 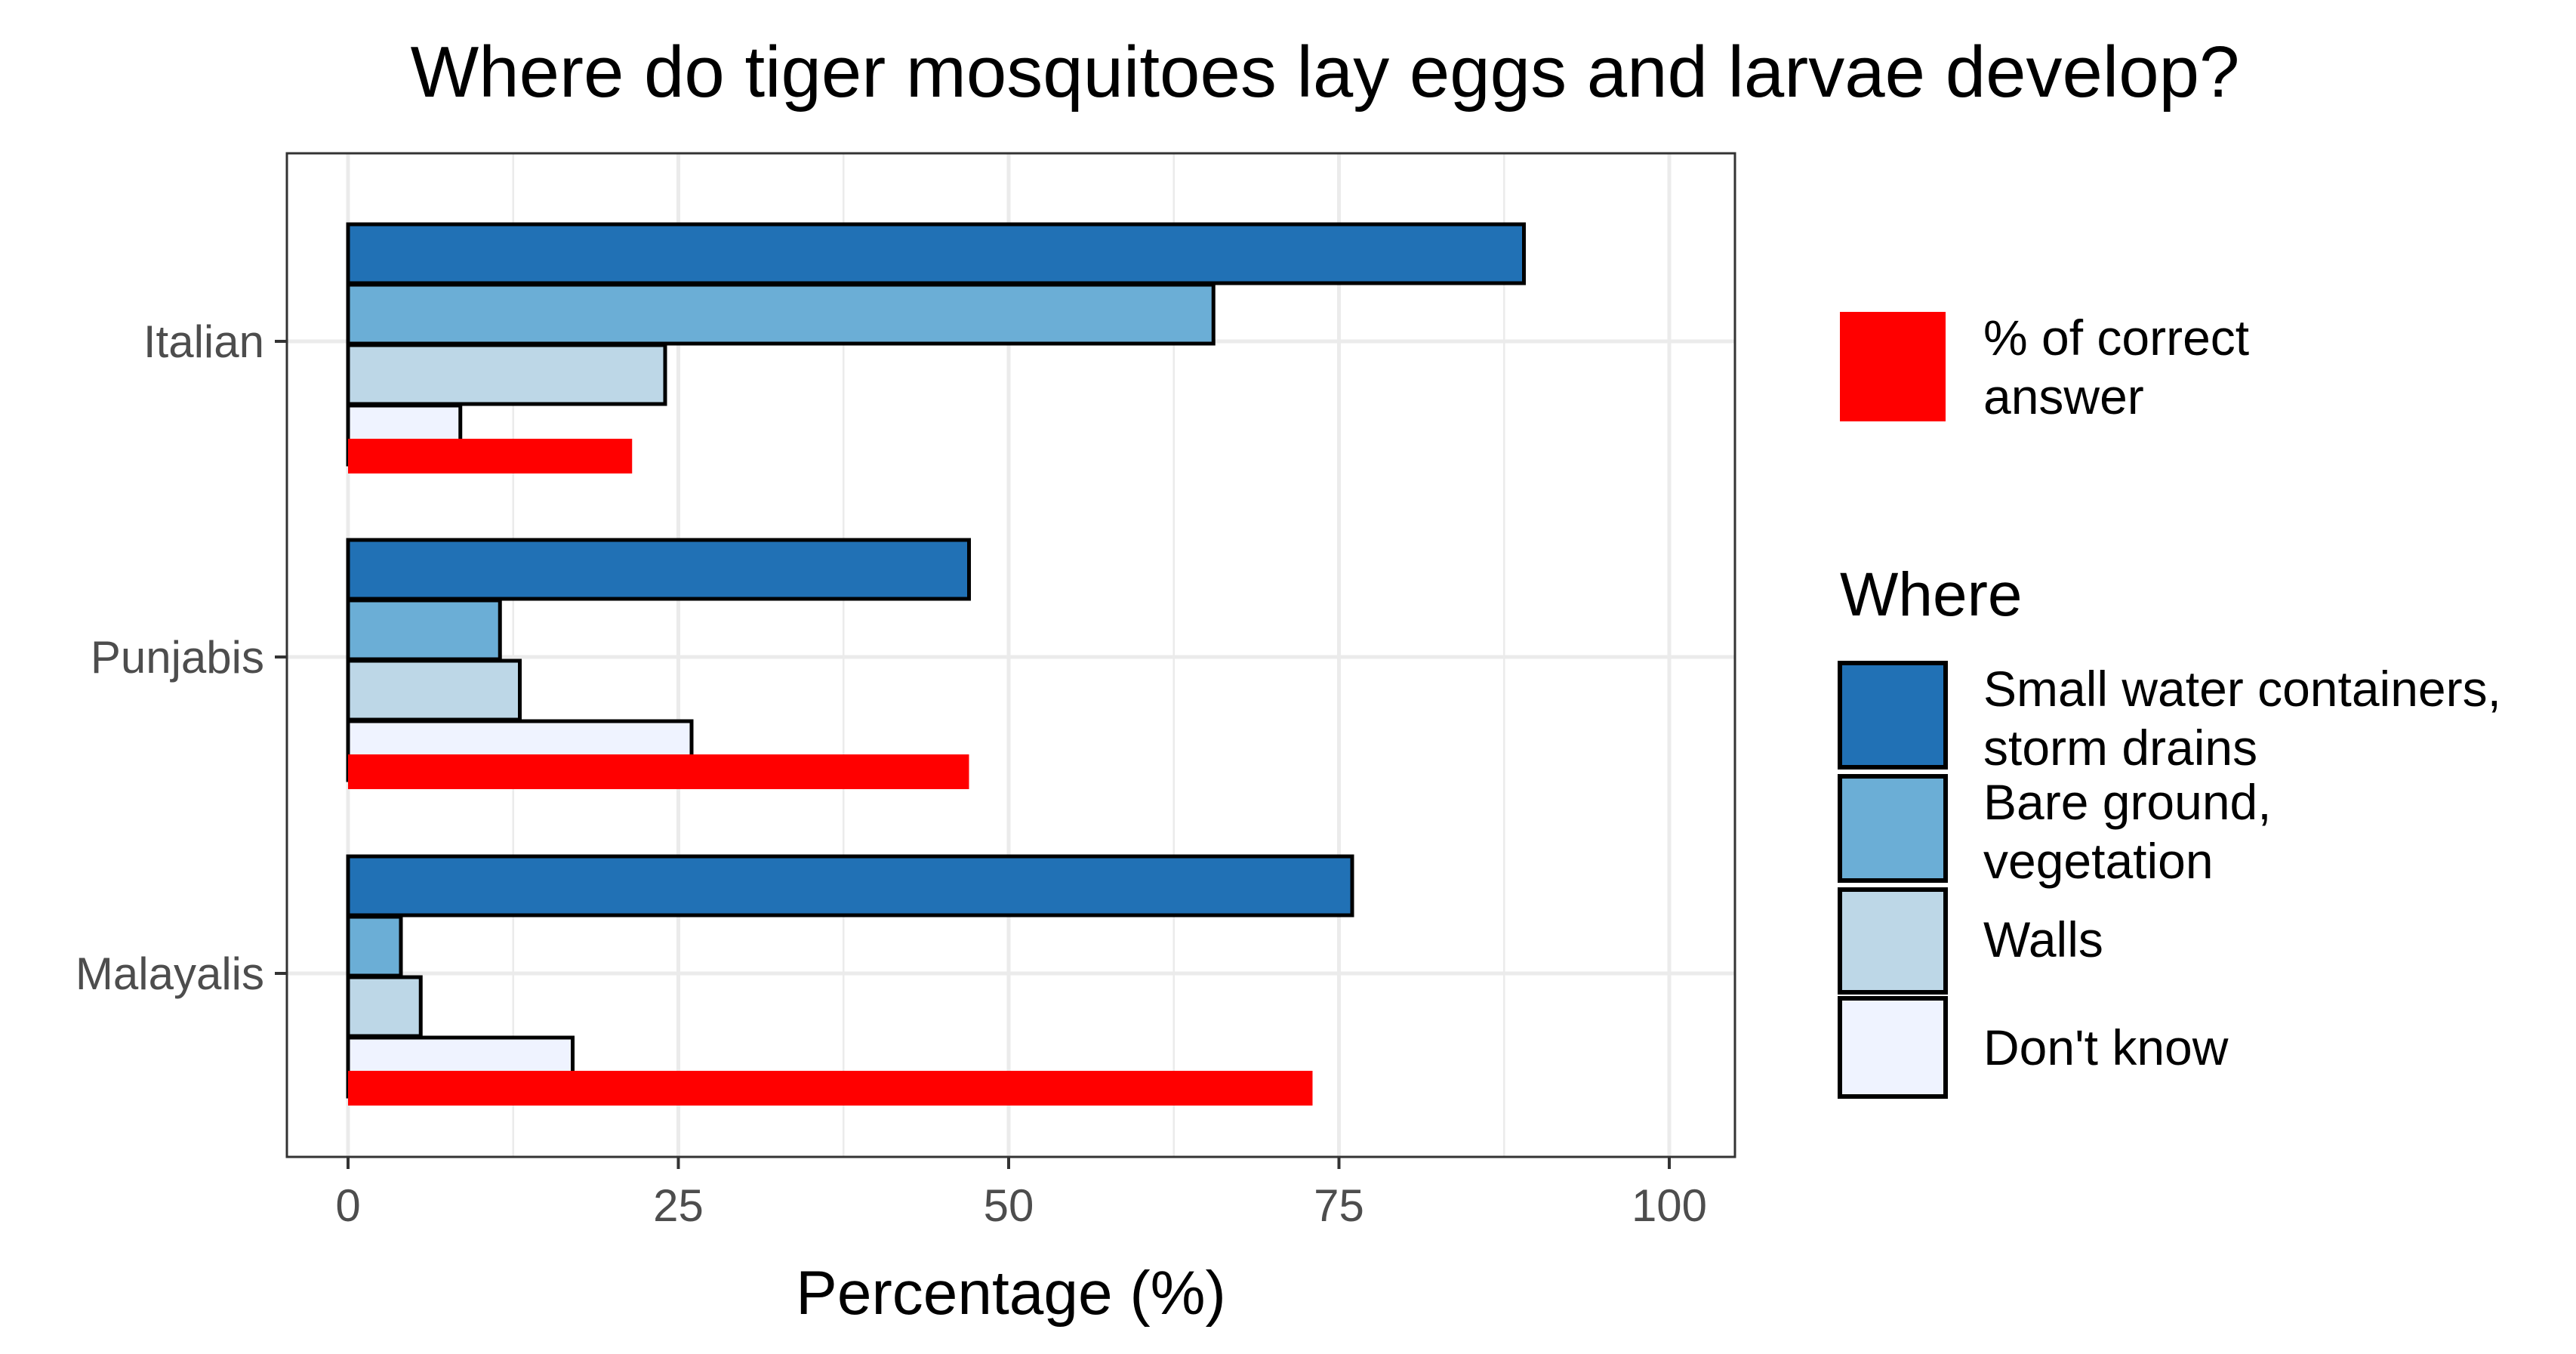 What do you see at coordinates (678, 1205) in the screenshot?
I see `x-tick-label: 25` at bounding box center [678, 1205].